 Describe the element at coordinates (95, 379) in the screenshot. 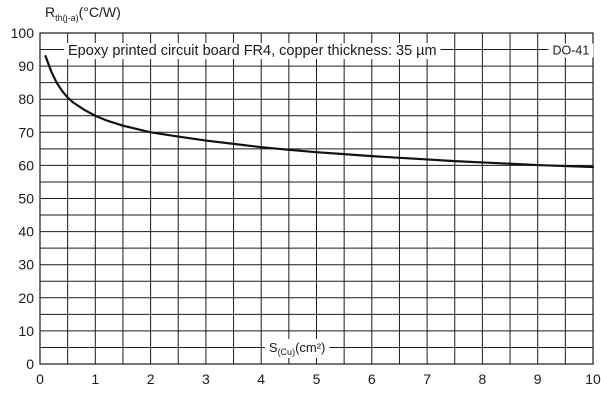

I see `x-tick-label: 1` at that location.